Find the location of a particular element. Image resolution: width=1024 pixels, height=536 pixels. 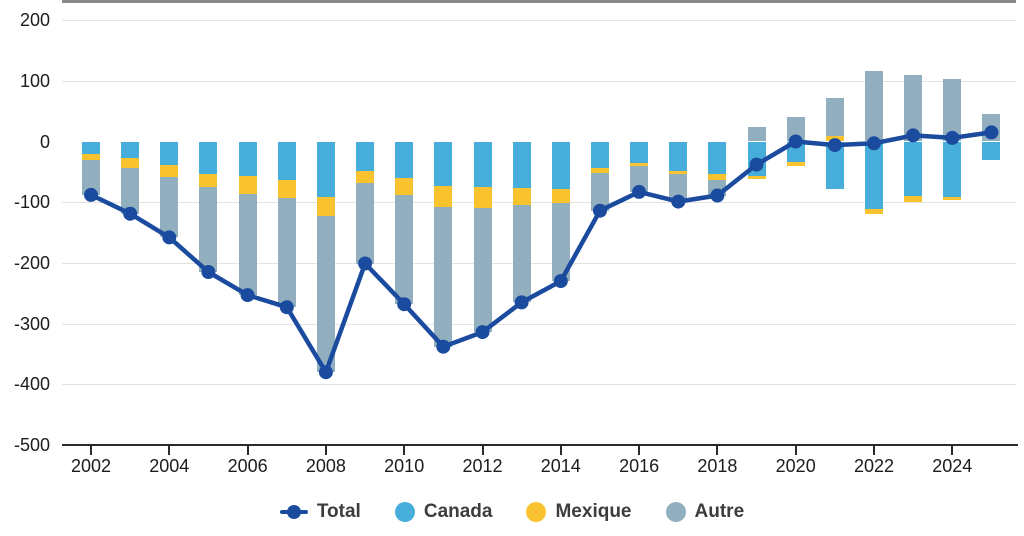

bar-2007-mexique is located at coordinates (286, 189).